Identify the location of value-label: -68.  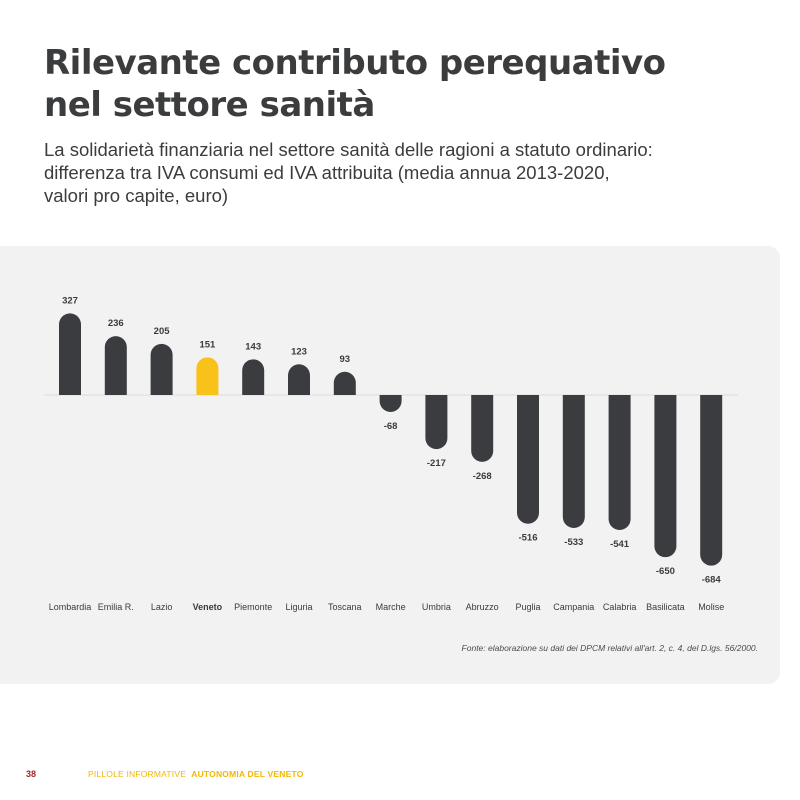
(391, 426).